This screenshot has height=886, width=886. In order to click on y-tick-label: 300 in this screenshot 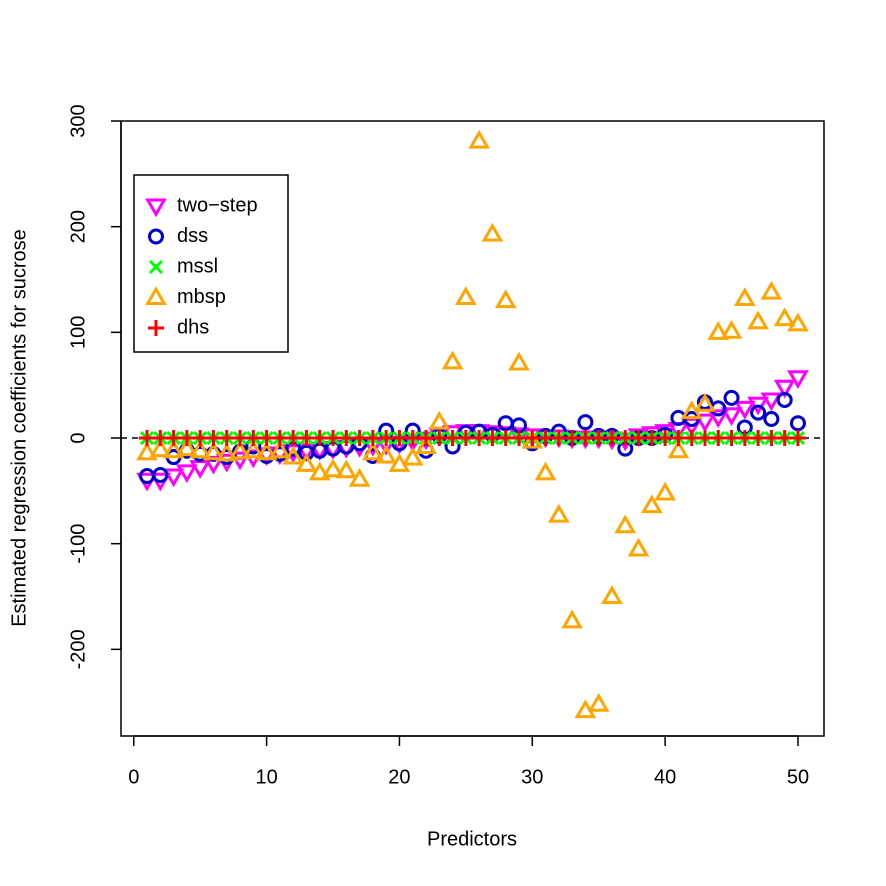, I will do `click(78, 120)`.